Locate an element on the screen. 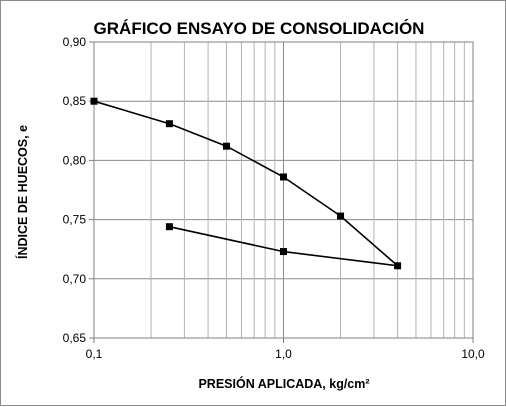  chart-title: GRÁFICO ENSAYO DE CONSOLIDACIÓN is located at coordinates (259, 28).